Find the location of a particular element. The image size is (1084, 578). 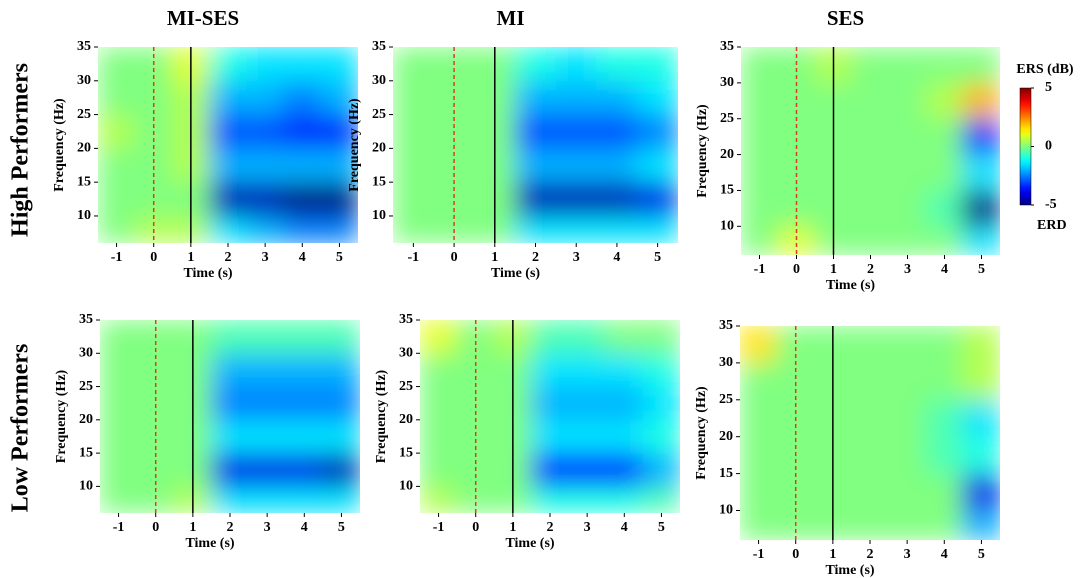

heatmap-cells is located at coordinates (230, 416).